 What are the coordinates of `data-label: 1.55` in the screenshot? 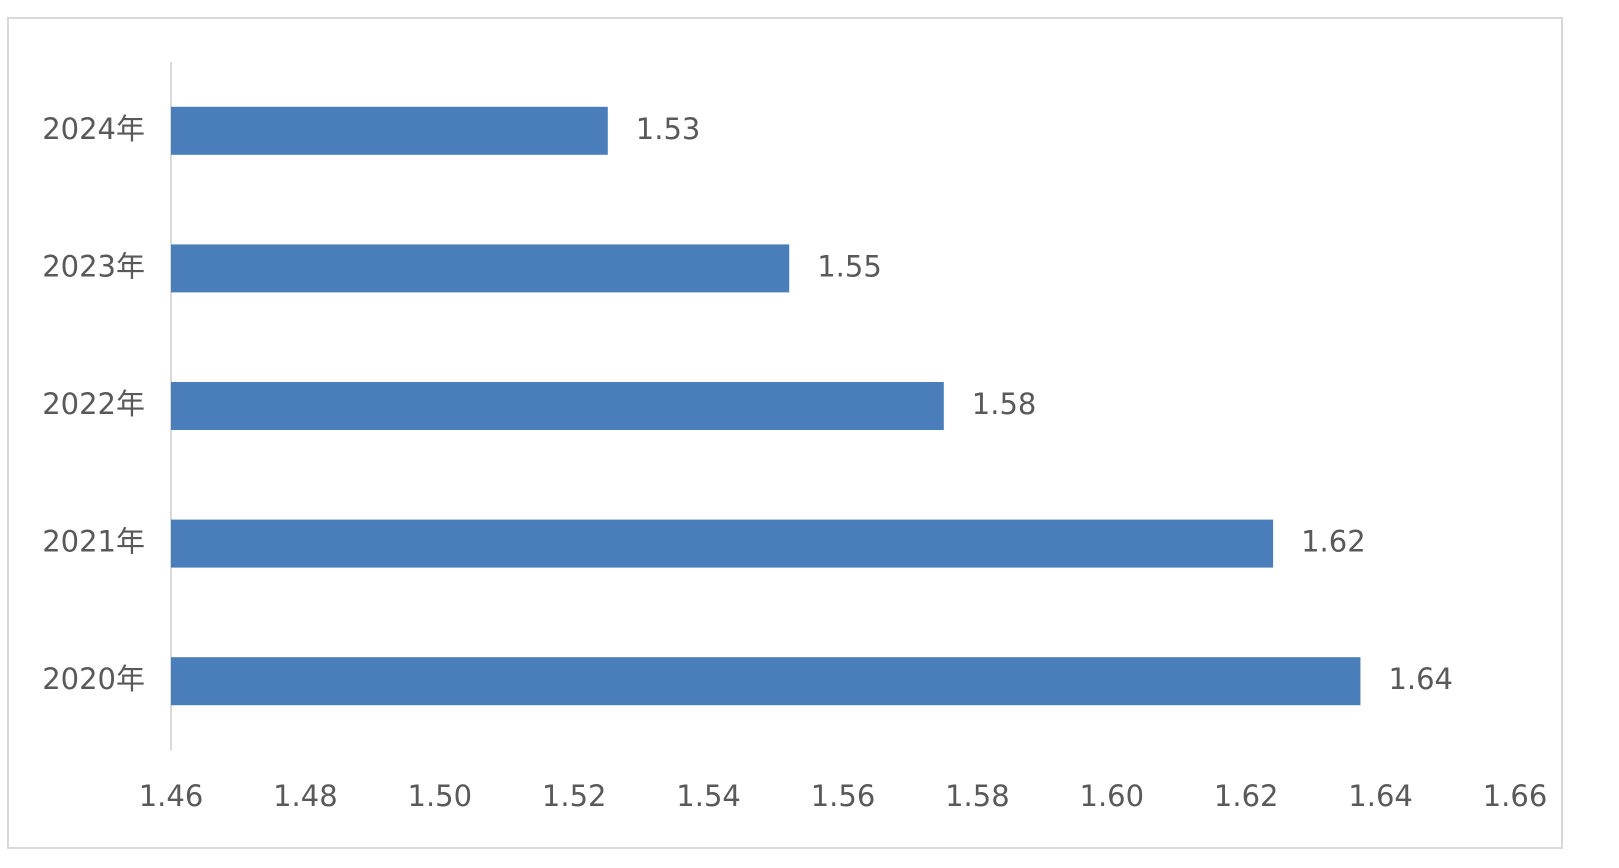 It's located at (849, 266).